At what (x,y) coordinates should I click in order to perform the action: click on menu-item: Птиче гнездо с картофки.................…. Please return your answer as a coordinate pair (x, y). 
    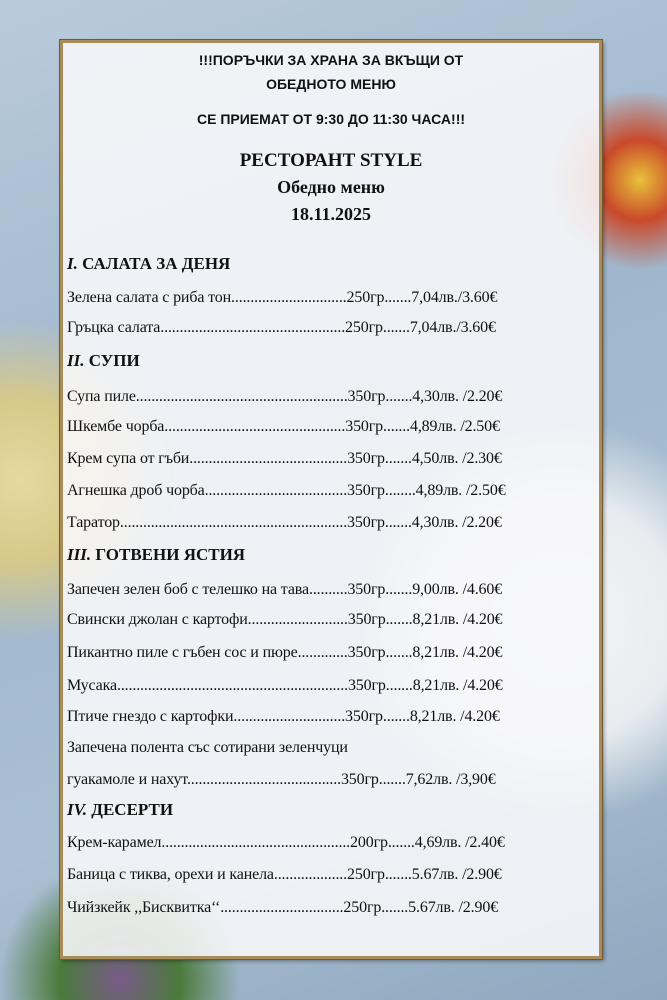
    Looking at the image, I should click on (283, 716).